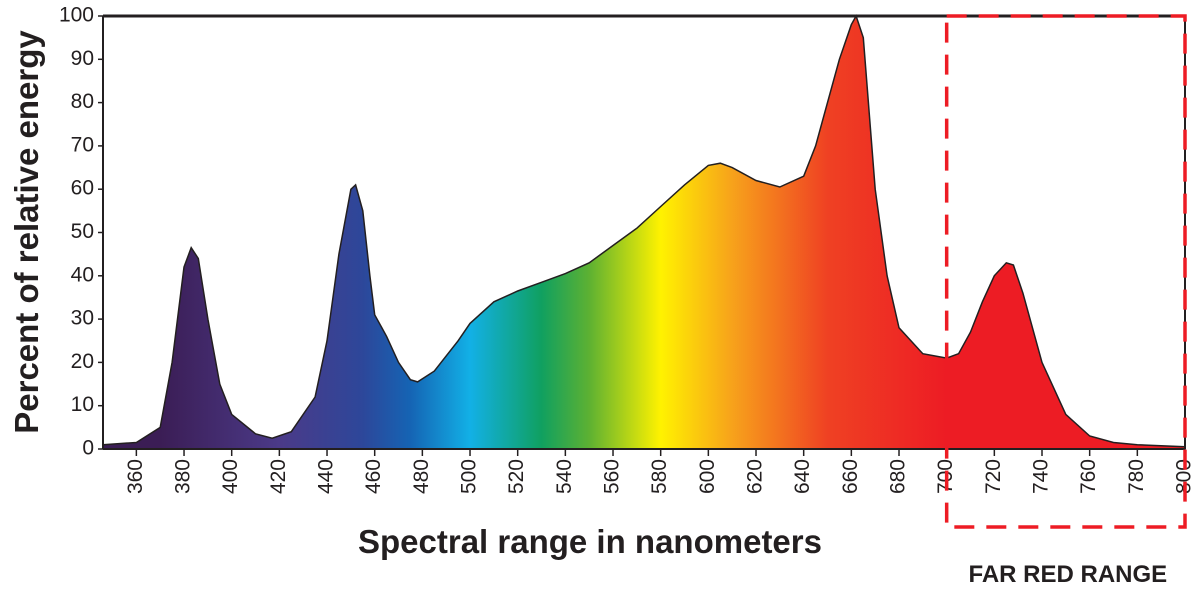 The height and width of the screenshot is (594, 1200). Describe the element at coordinates (1088, 476) in the screenshot. I see `x-tick-label: 760` at that location.